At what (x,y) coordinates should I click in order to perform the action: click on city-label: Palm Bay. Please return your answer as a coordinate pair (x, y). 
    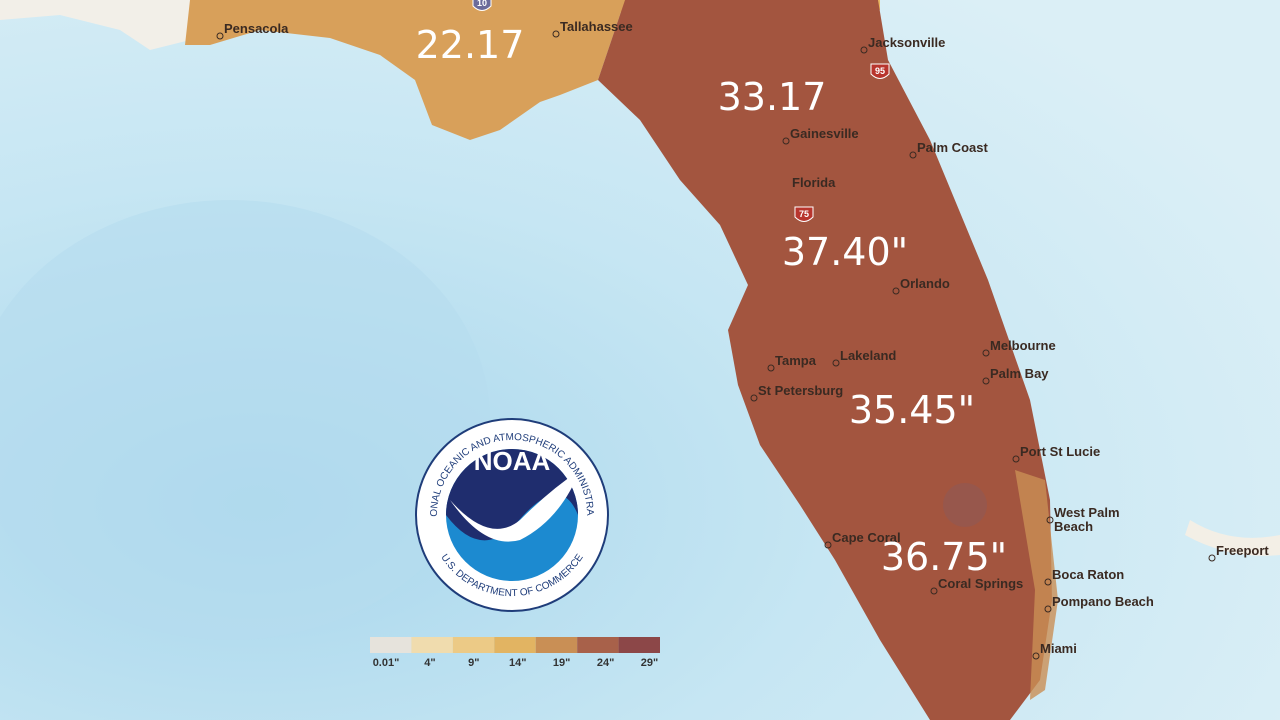
    Looking at the image, I should click on (1019, 373).